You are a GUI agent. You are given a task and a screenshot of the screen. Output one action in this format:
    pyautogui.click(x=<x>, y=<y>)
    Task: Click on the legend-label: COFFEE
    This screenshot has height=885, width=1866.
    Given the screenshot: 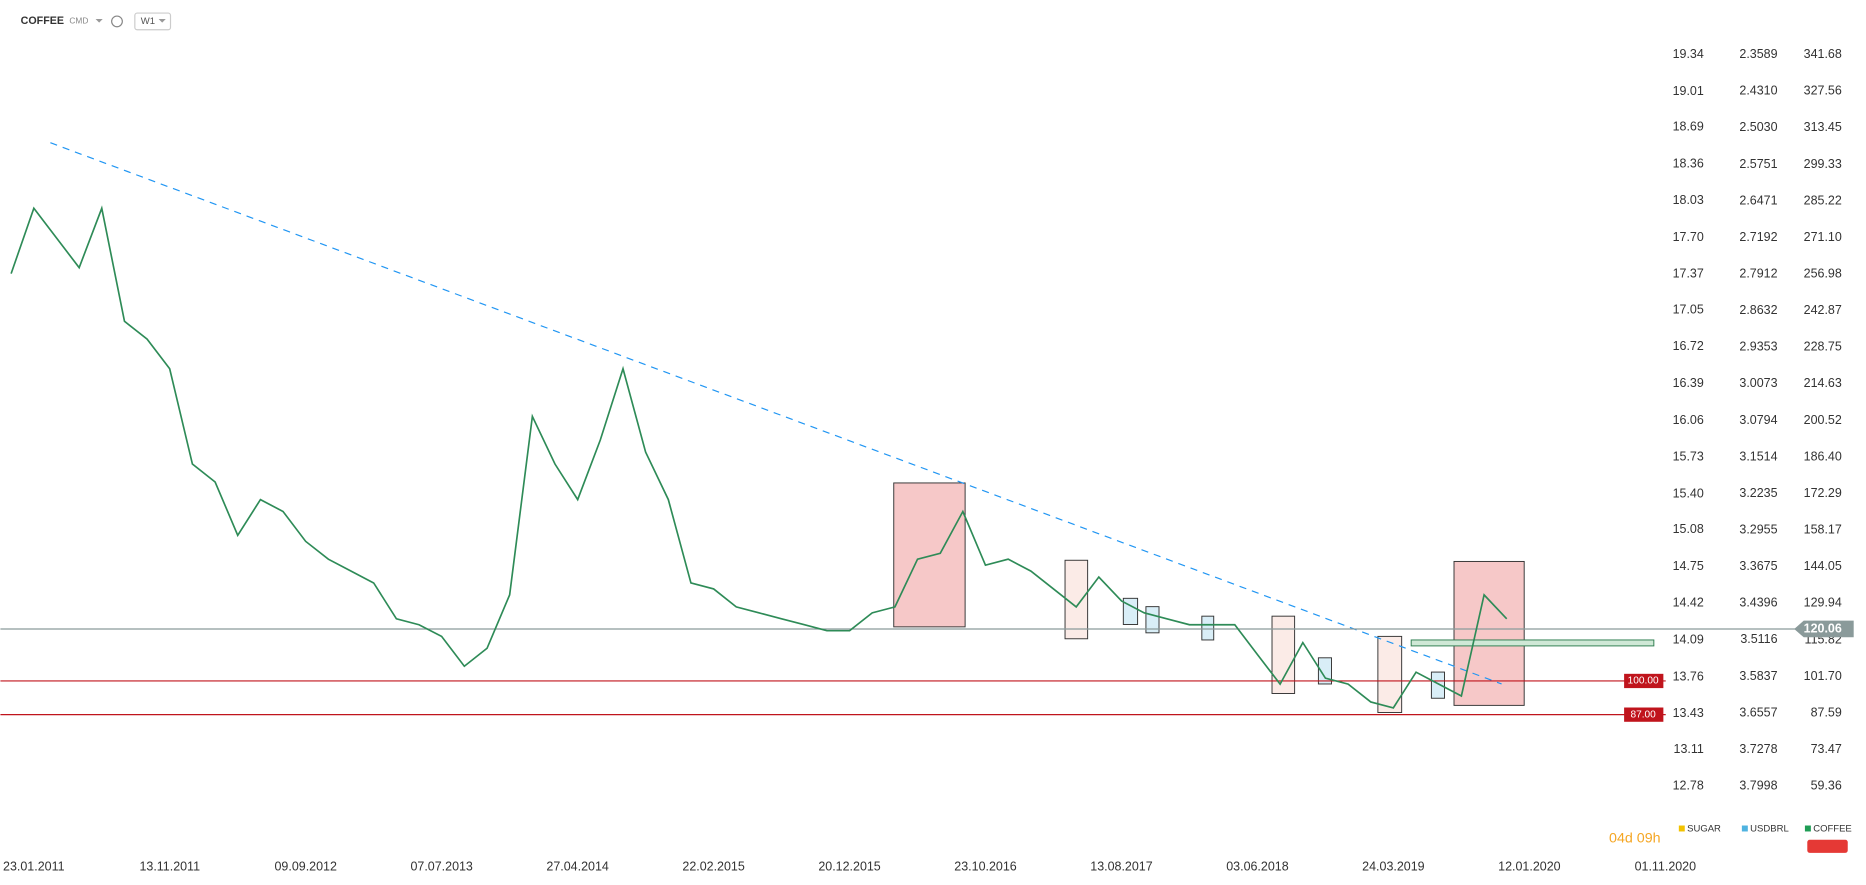 What is the action you would take?
    pyautogui.click(x=1832, y=829)
    